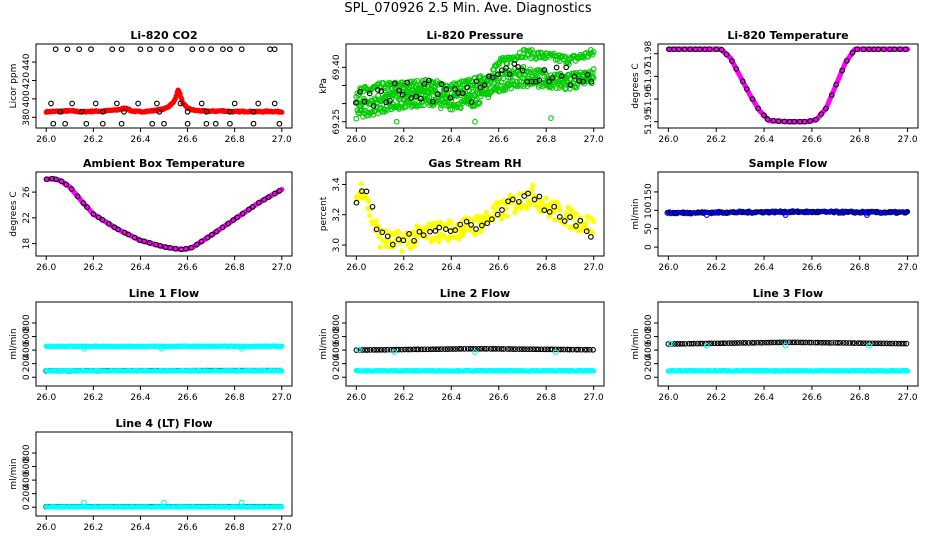  Describe the element at coordinates (337, 215) in the screenshot. I see `y-tick-label: 3.2` at that location.